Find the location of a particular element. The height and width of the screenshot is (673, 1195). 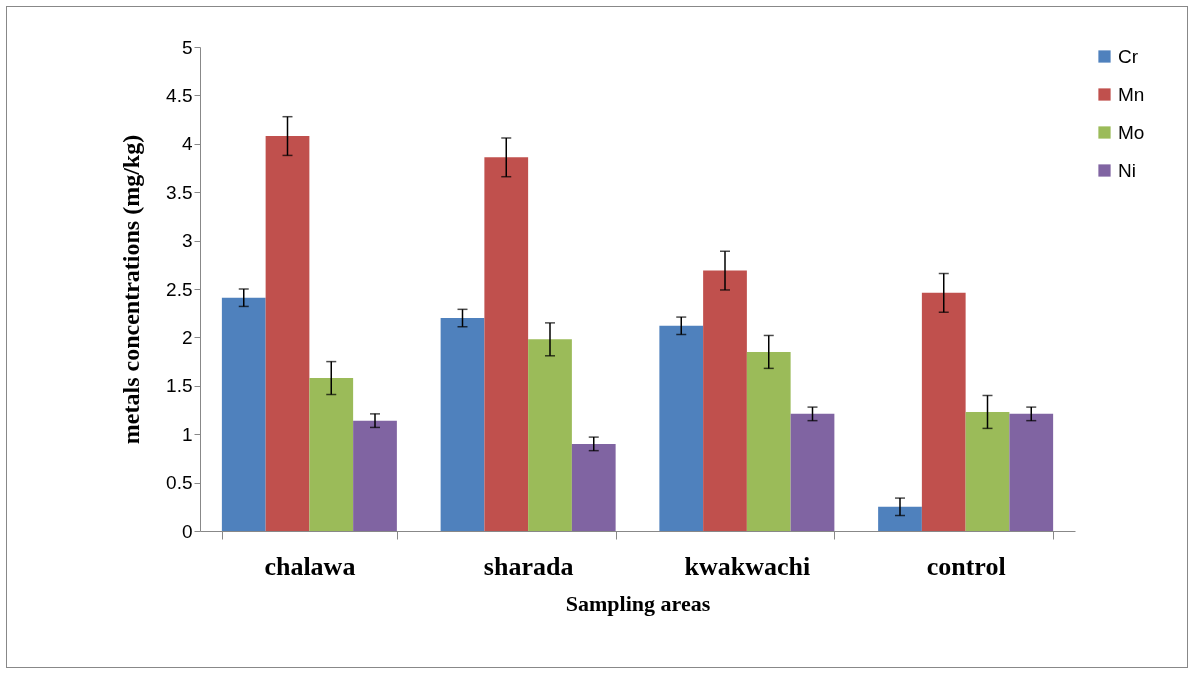

y-tick-label: 2.5 is located at coordinates (179, 289).